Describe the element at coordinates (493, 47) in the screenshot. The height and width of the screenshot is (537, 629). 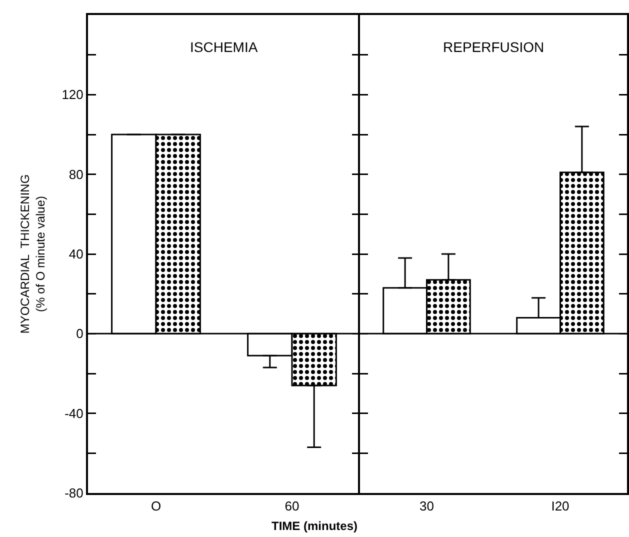
I see `annotation: REPERFUSION` at that location.